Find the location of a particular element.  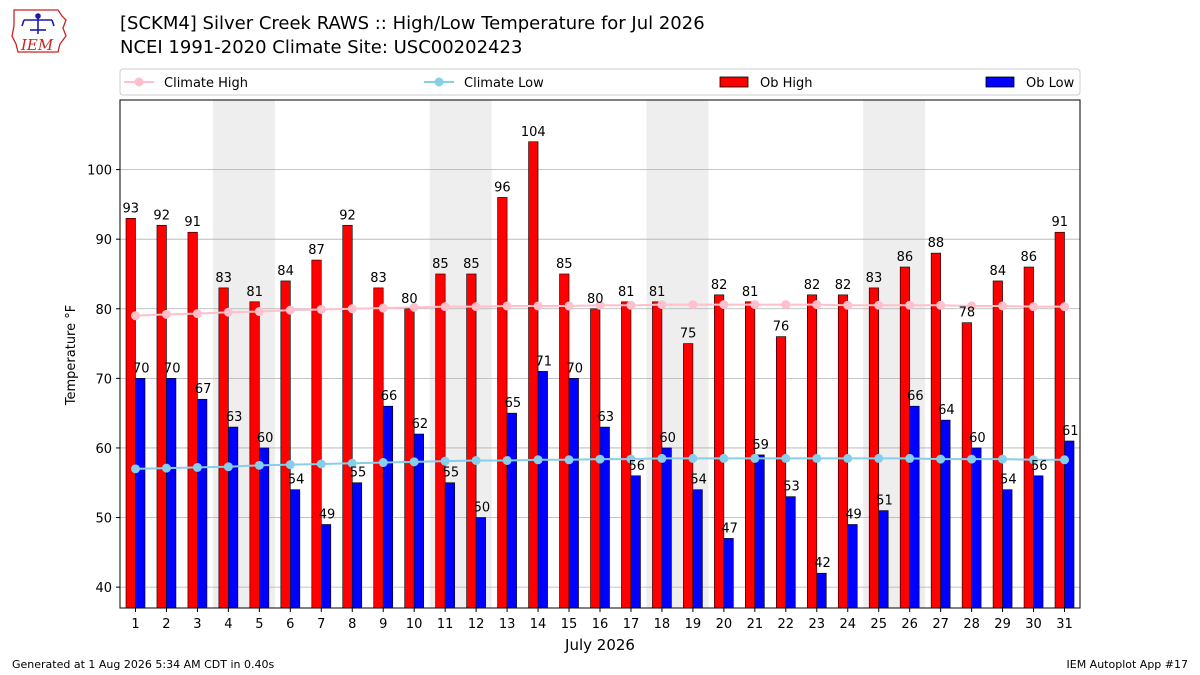

x-tick-label: 14 is located at coordinates (538, 624).